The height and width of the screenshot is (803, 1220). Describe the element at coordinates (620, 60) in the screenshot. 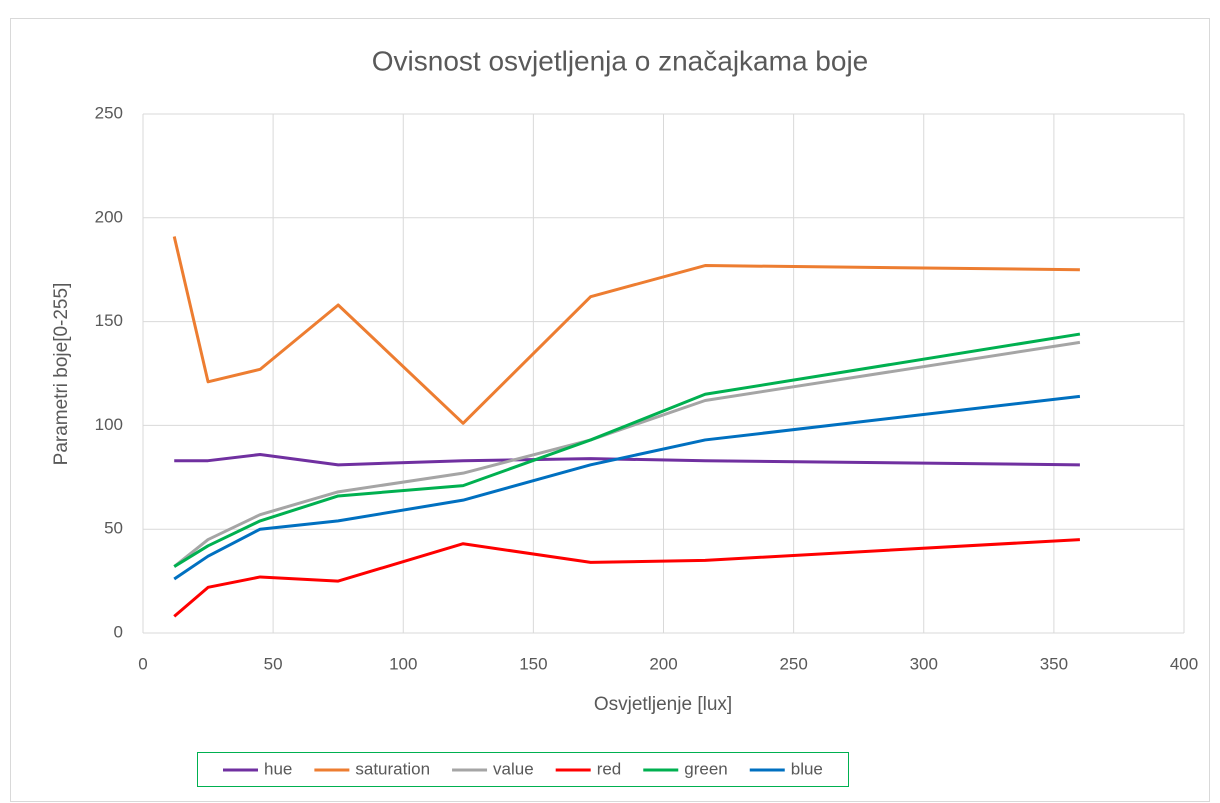

I see `chart-title: Ovisnost osvjetljenja o značajkama boje` at that location.